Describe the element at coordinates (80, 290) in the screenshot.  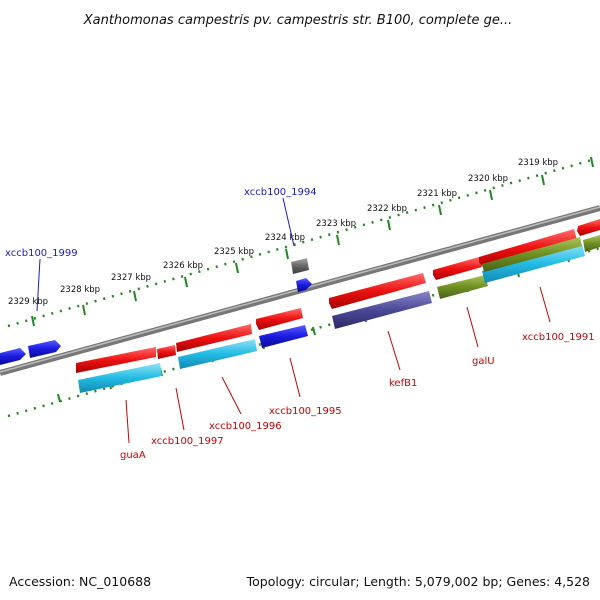
I see `scale-label-2328: 2328 kbp` at that location.